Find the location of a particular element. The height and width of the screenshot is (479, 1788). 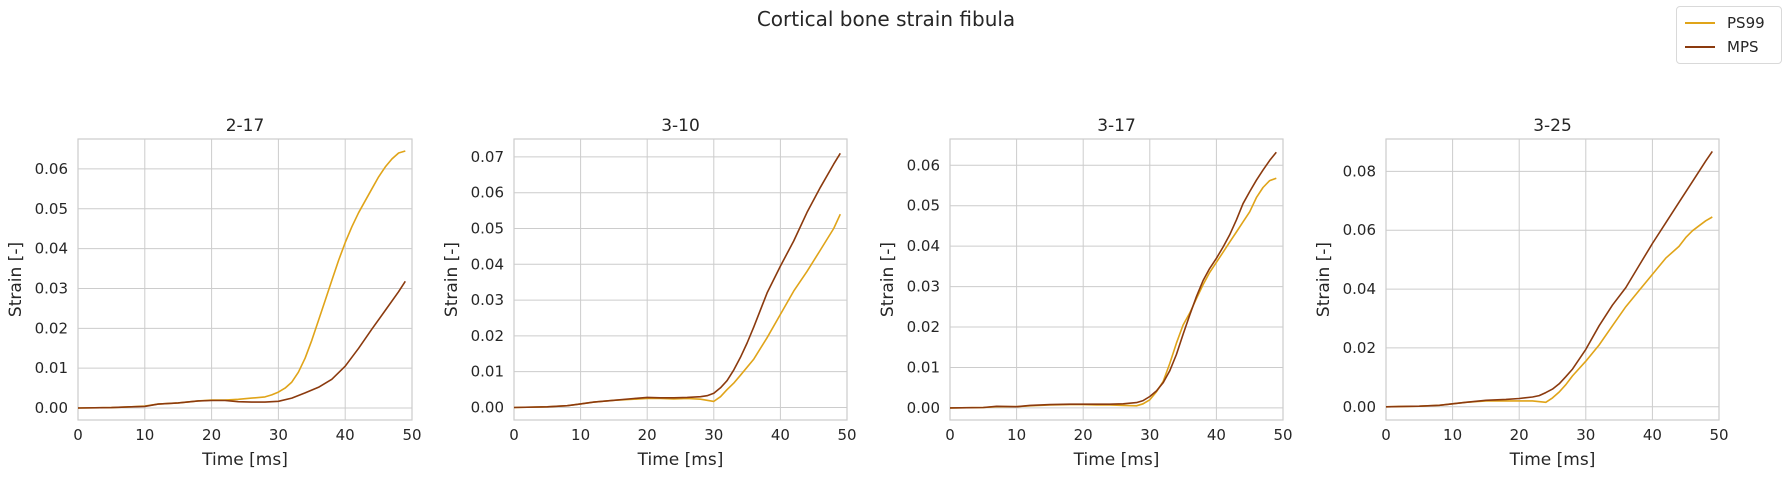

panel-3-ytick-label-5: 0.05 is located at coordinates (923, 206).